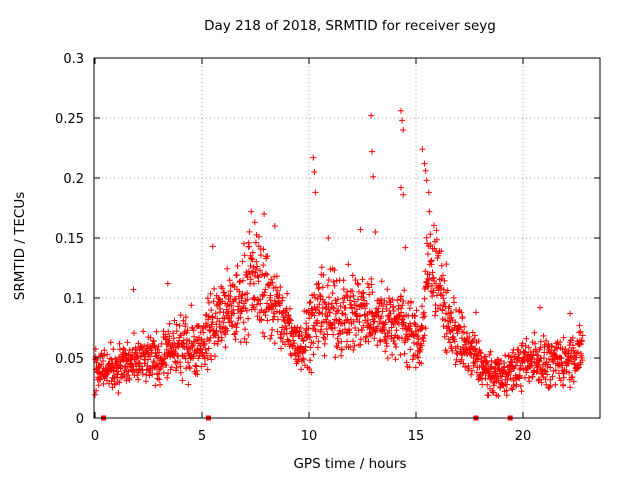 The height and width of the screenshot is (480, 640). Describe the element at coordinates (80, 419) in the screenshot. I see `y-tick-label: 0` at that location.